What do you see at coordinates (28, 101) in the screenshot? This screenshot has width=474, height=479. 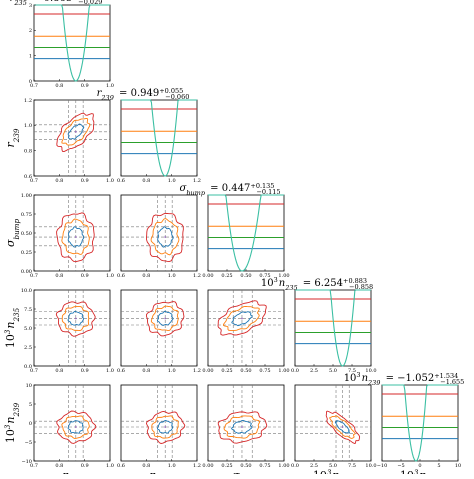 I see `y-tick-label: 1.2` at bounding box center [28, 101].